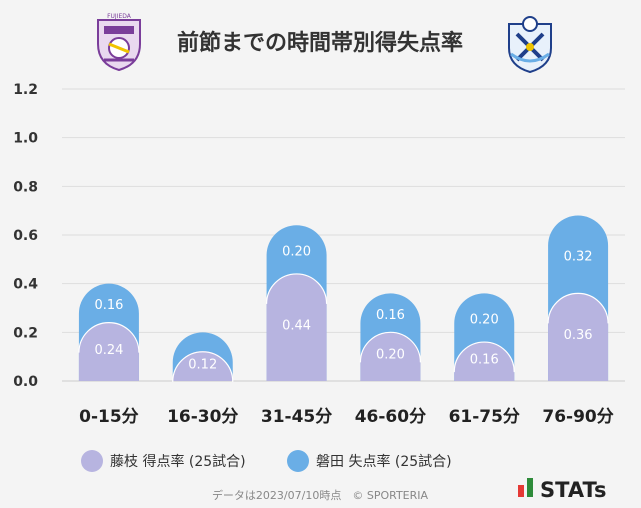 The width and height of the screenshot is (641, 508). Describe the element at coordinates (521, 491) in the screenshot. I see `stats-logo-mark` at that location.